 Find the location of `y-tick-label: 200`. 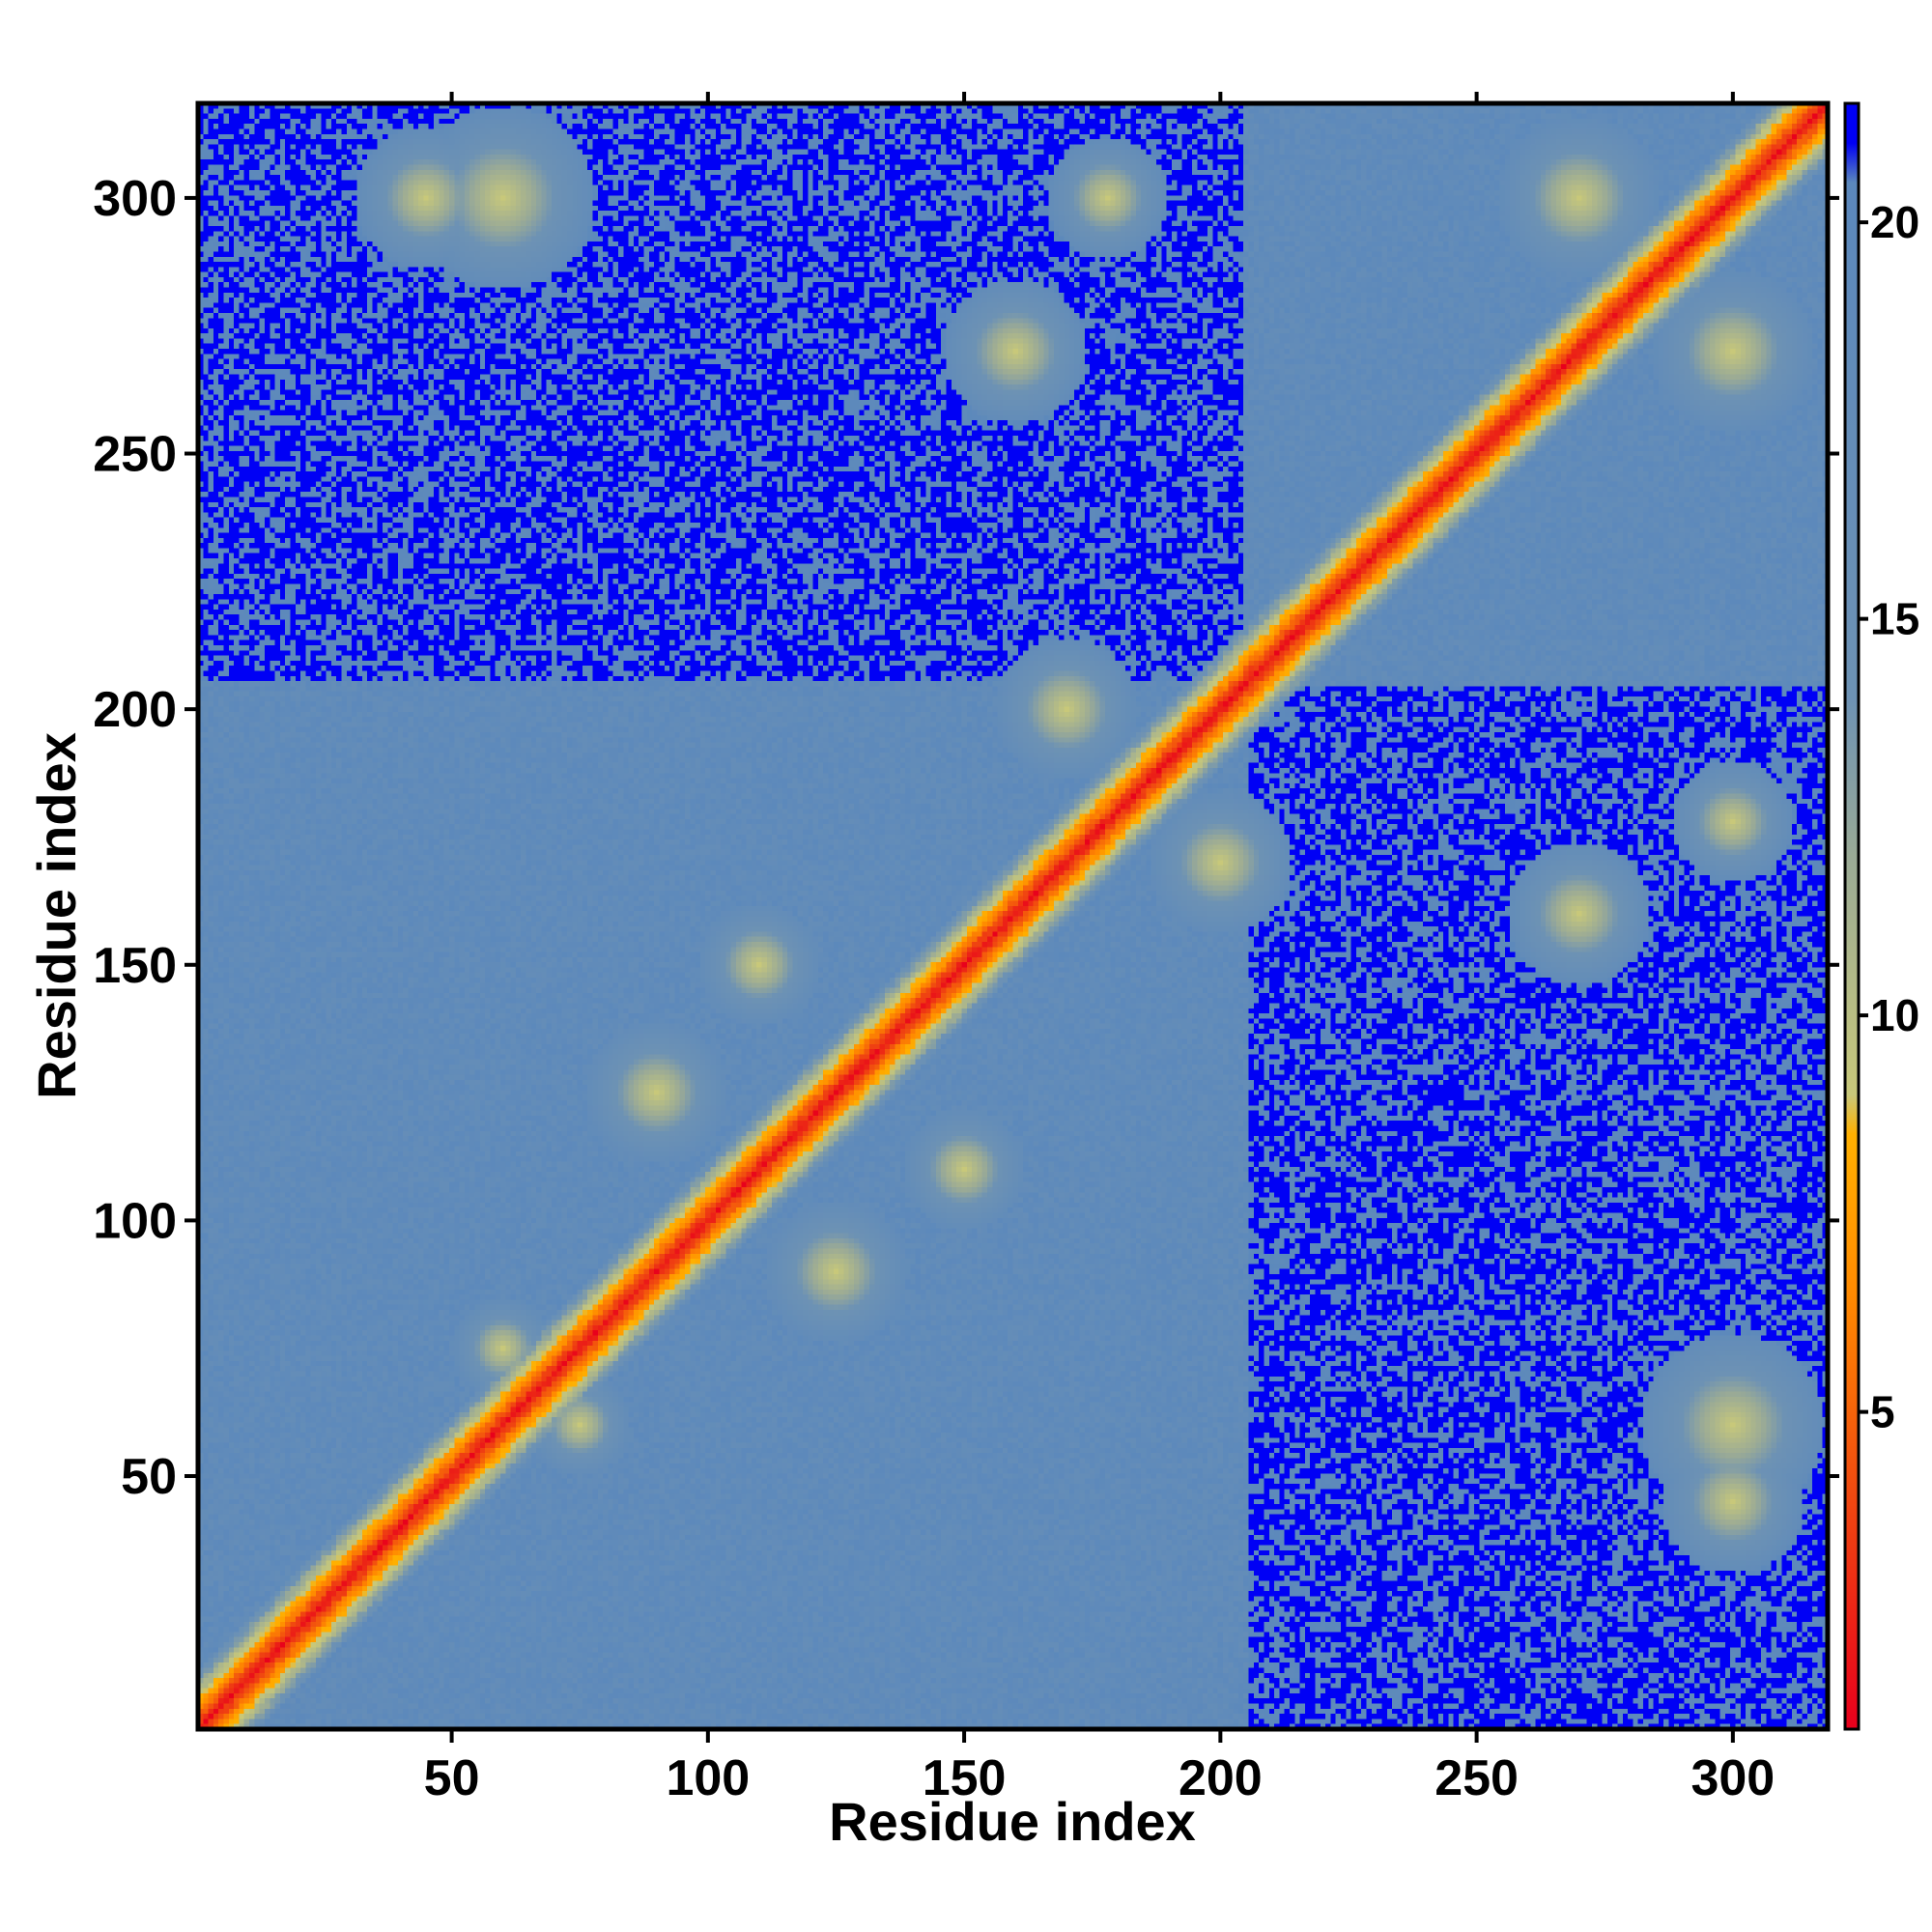

y-tick-label: 200 is located at coordinates (135, 710).